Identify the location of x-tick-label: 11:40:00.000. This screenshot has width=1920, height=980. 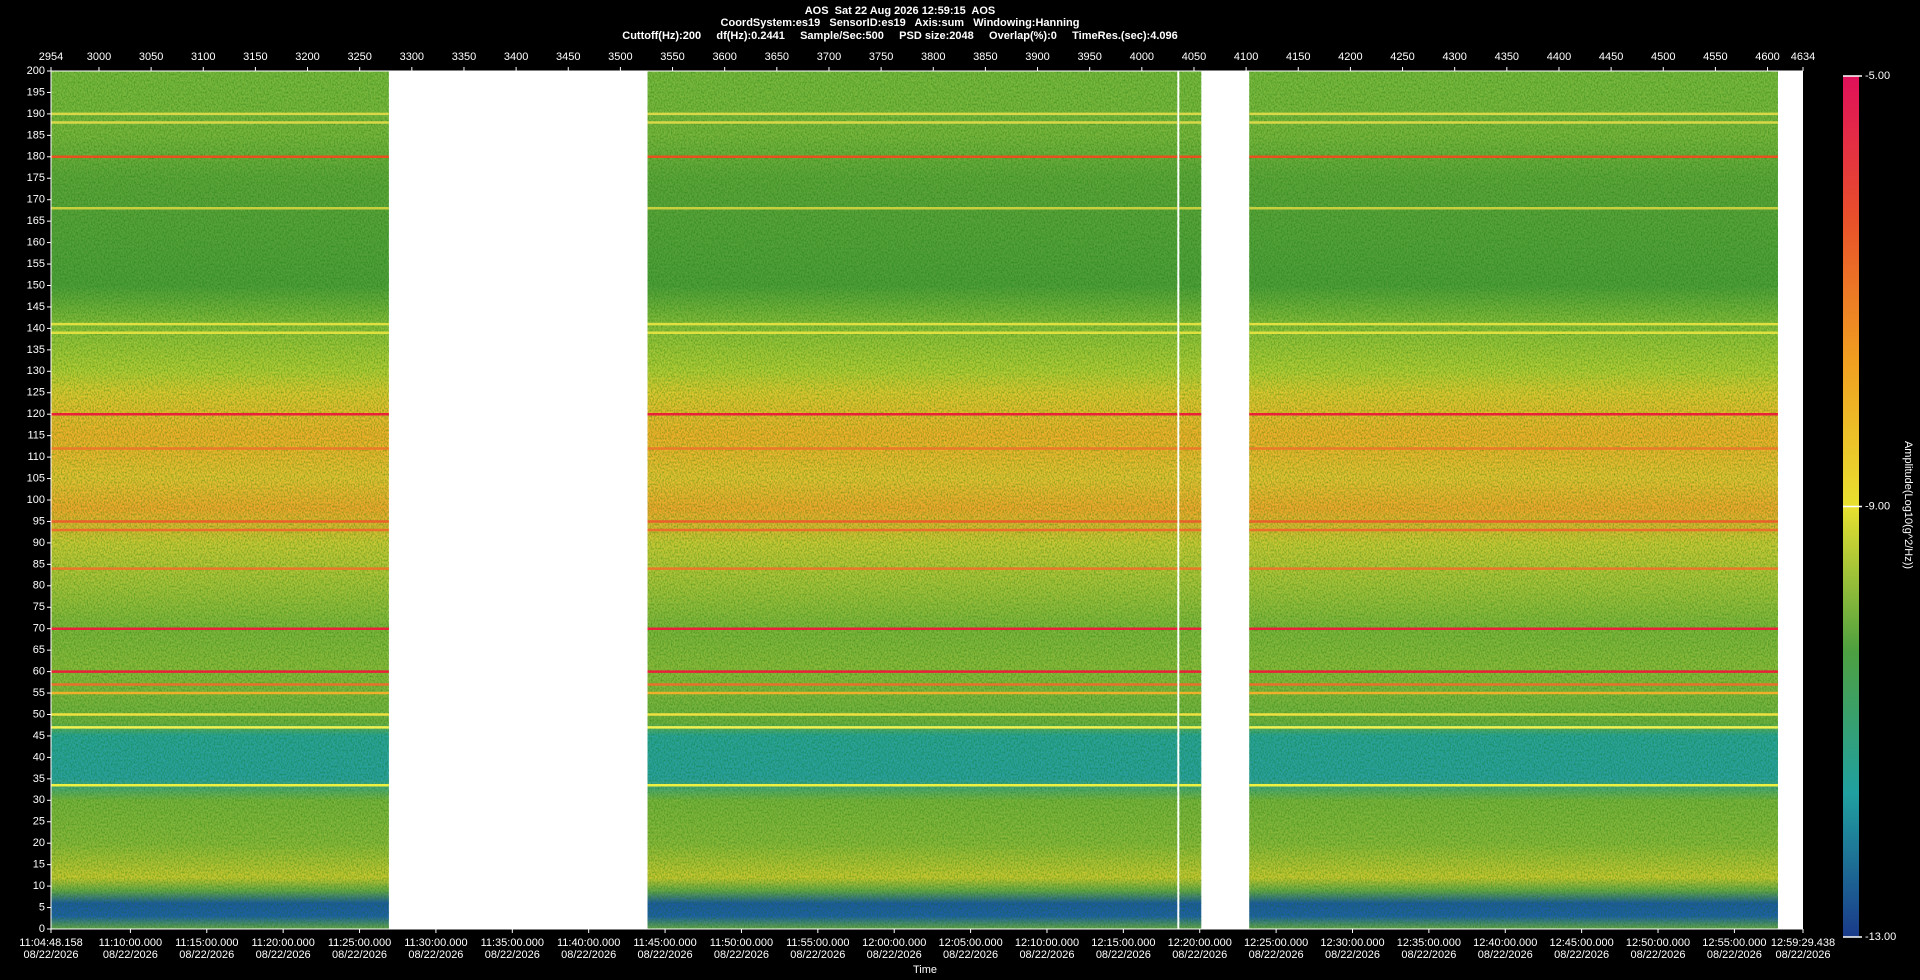
(588, 943).